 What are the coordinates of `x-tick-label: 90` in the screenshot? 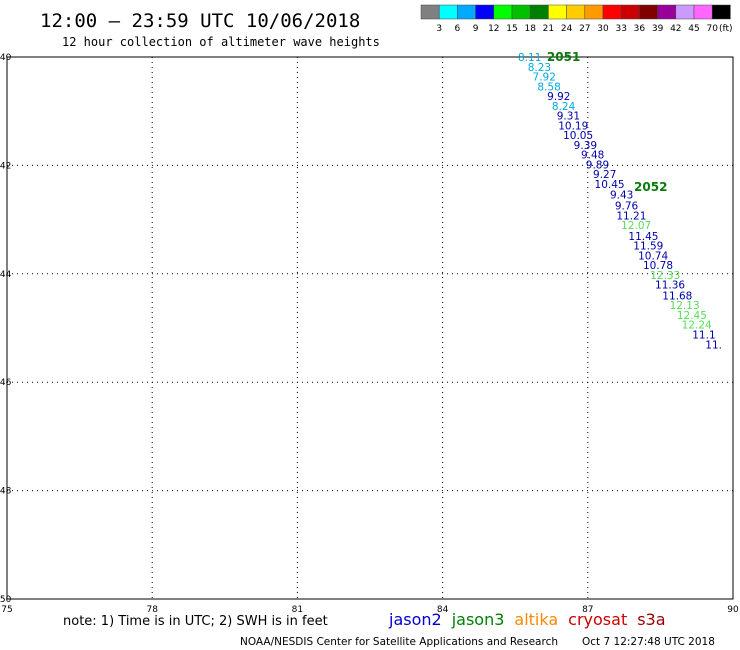 It's located at (733, 610).